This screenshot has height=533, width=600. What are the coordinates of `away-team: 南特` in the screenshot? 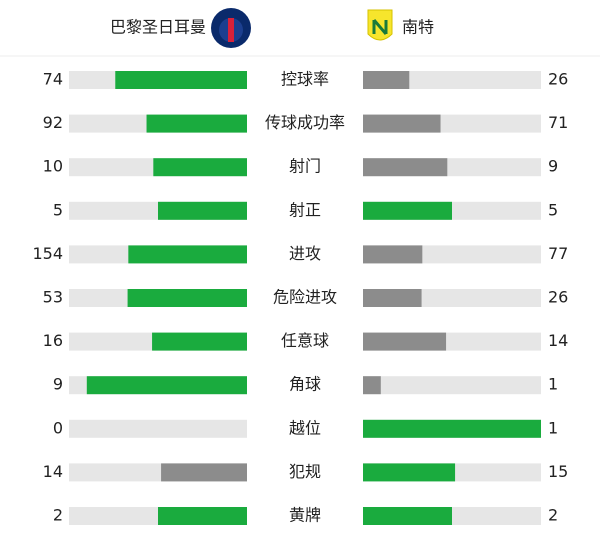 It's located at (418, 27).